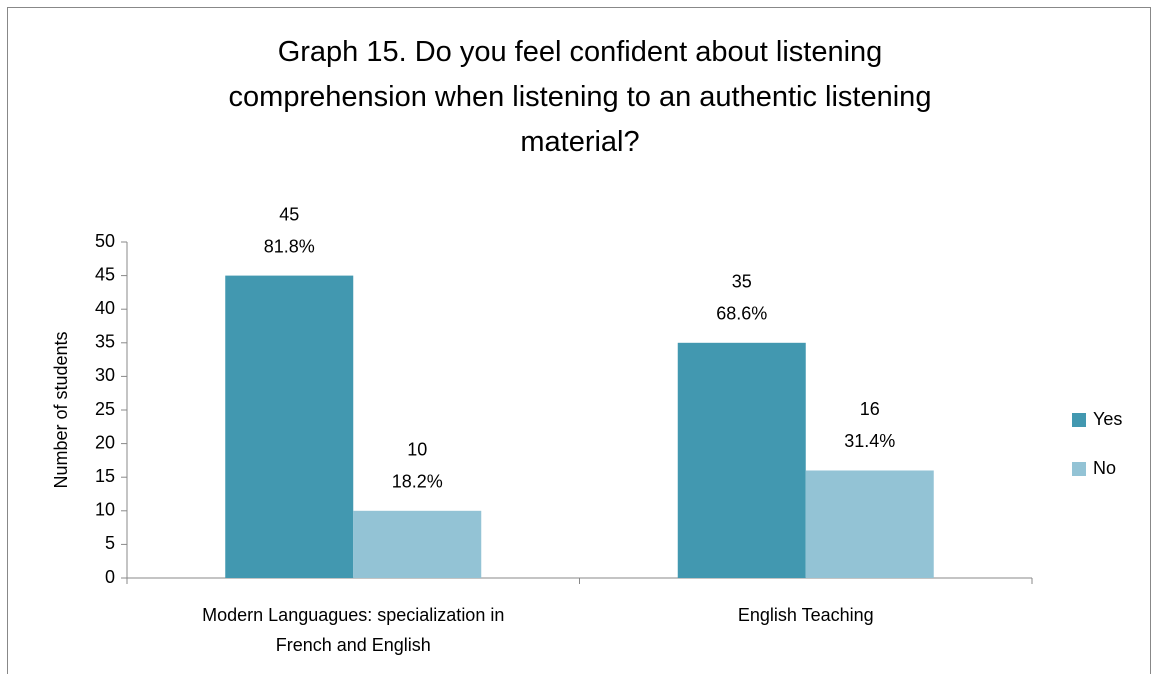  What do you see at coordinates (289, 246) in the screenshot?
I see `data-label: 81.8%` at bounding box center [289, 246].